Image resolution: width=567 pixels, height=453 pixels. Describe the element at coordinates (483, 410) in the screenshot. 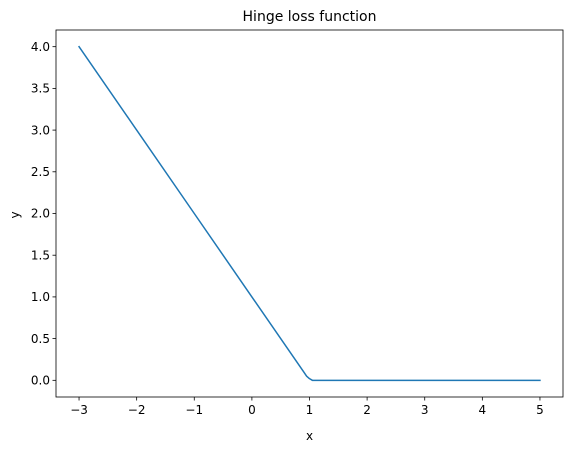

I see `x-tick-label: 4` at that location.